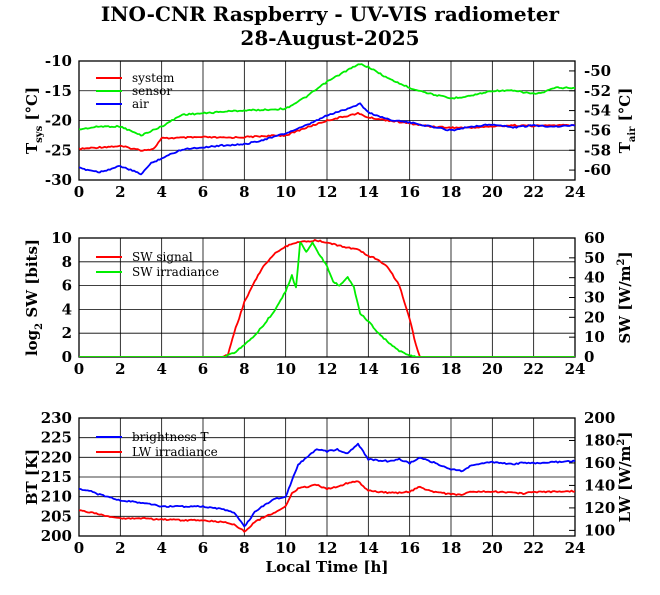 Image resolution: width=660 pixels, height=595 pixels. What do you see at coordinates (56, 497) in the screenshot?
I see `y-tick-label: 210` at bounding box center [56, 497].